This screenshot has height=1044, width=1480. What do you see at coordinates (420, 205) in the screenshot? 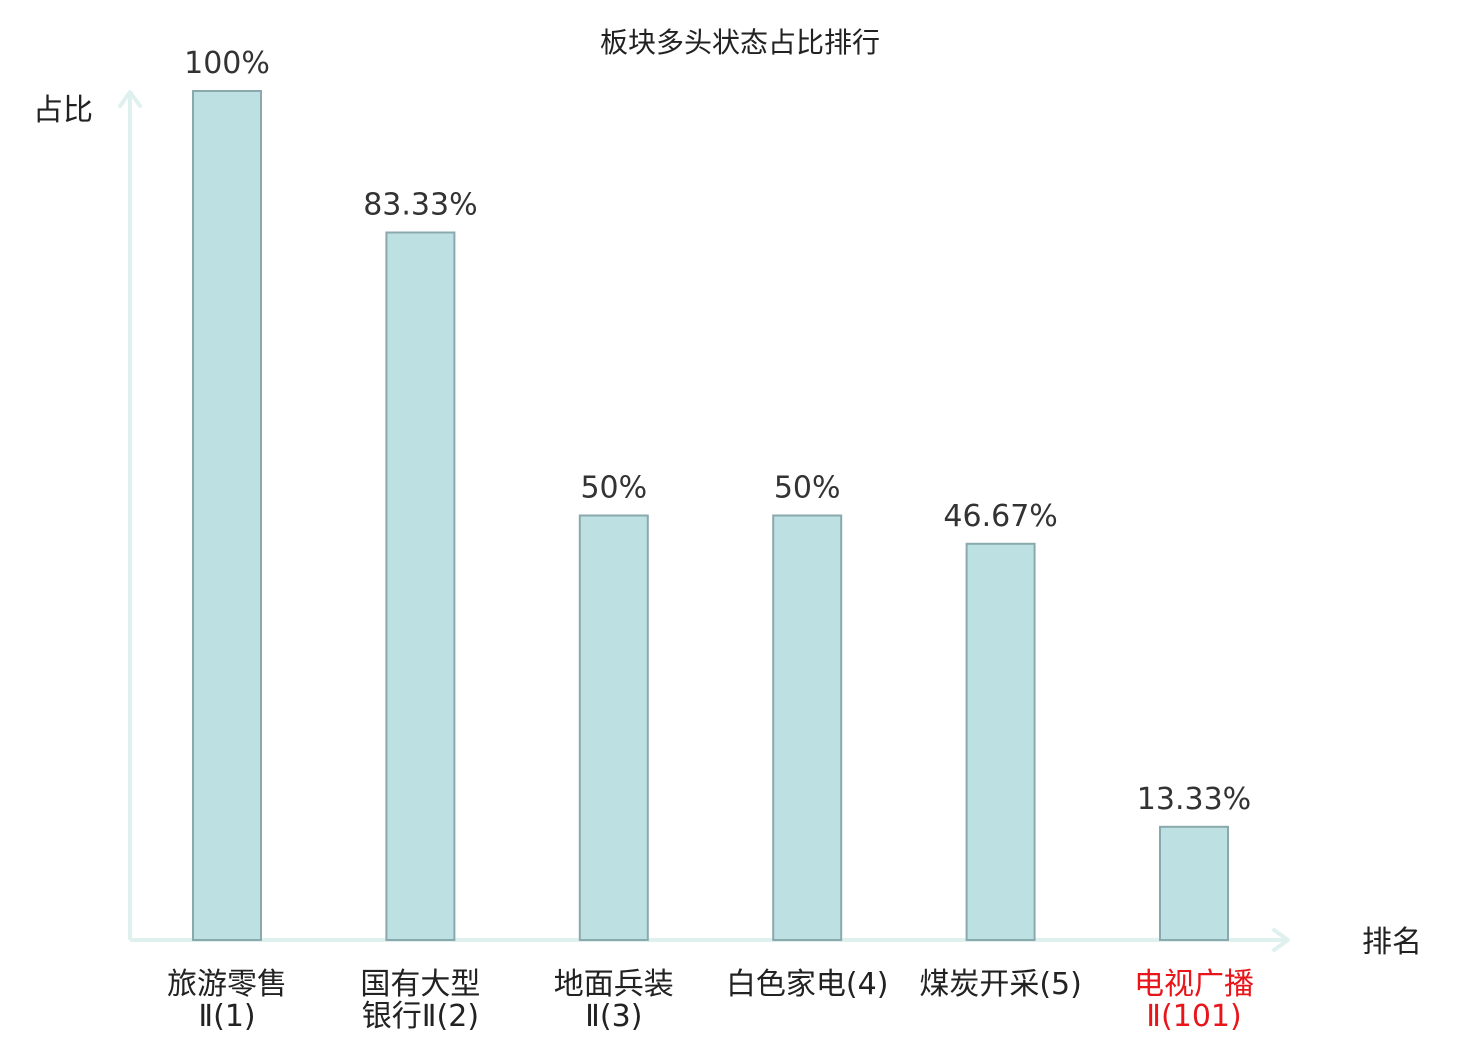
I see `bar-value-label-2: 83.33%` at bounding box center [420, 205].